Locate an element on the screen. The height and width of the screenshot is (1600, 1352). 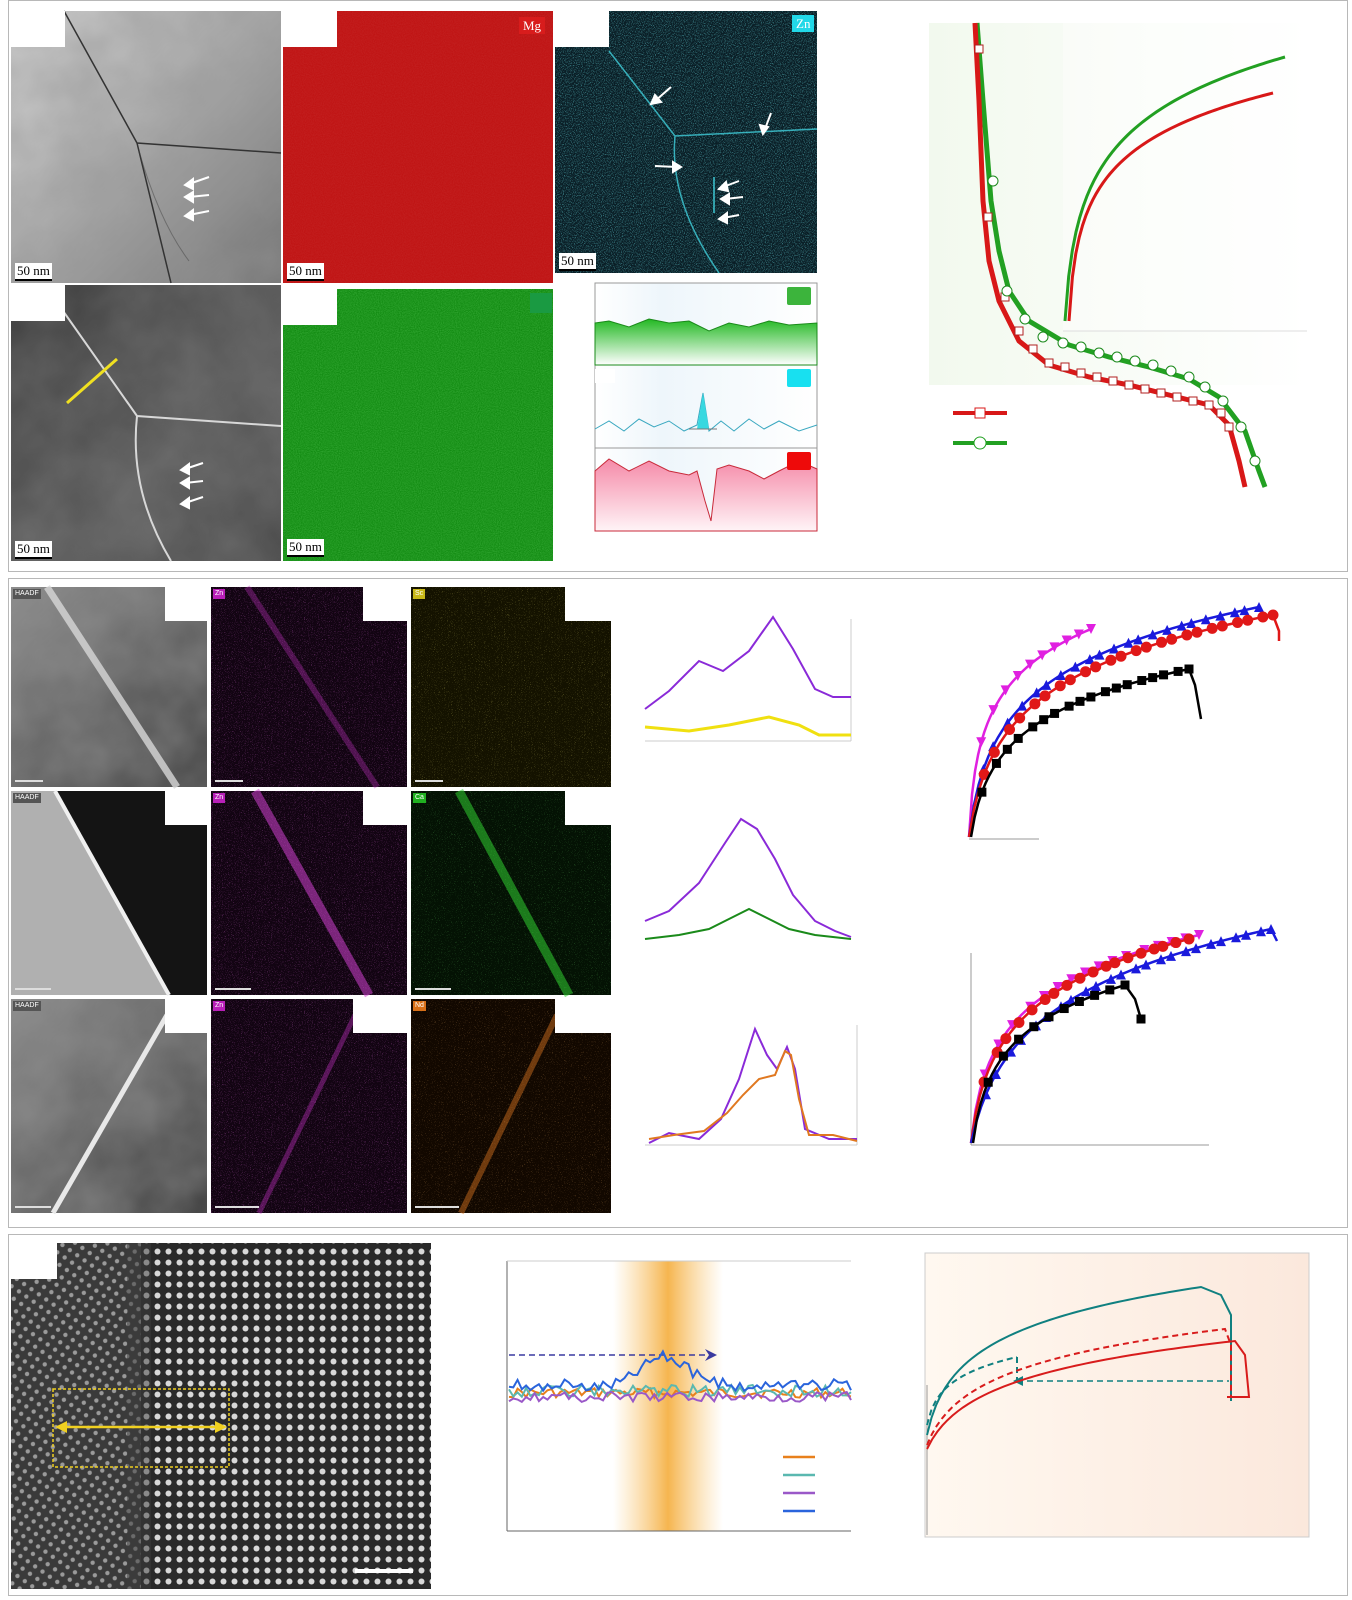
green-label-swatch is located at coordinates (541, 303).